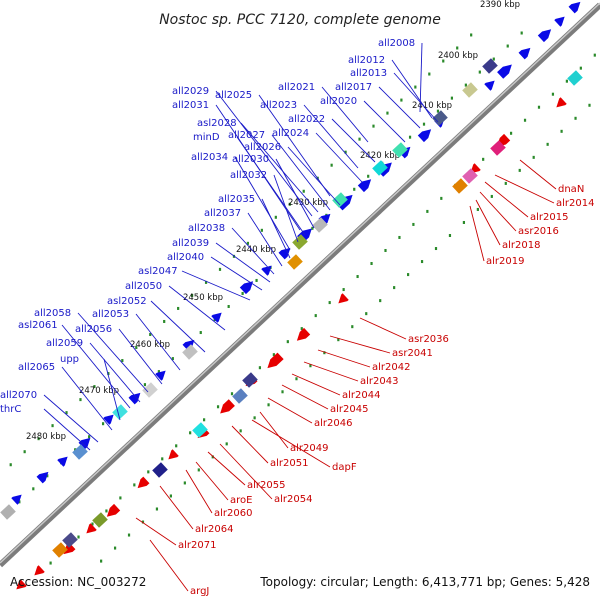  I want to click on gene-label-top: all2053, so click(110, 314).